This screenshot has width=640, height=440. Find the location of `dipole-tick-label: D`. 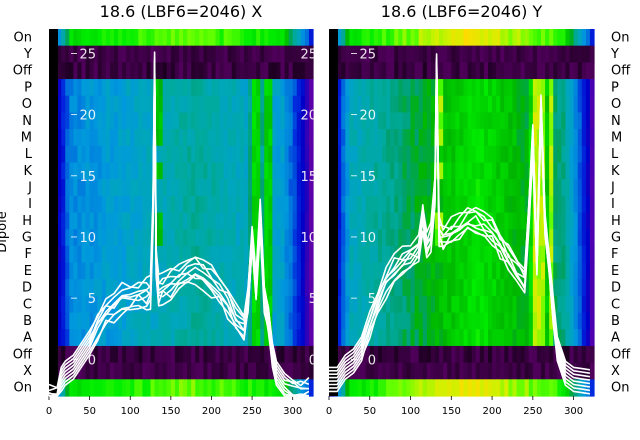

dipole-tick-label: D is located at coordinates (27, 288).